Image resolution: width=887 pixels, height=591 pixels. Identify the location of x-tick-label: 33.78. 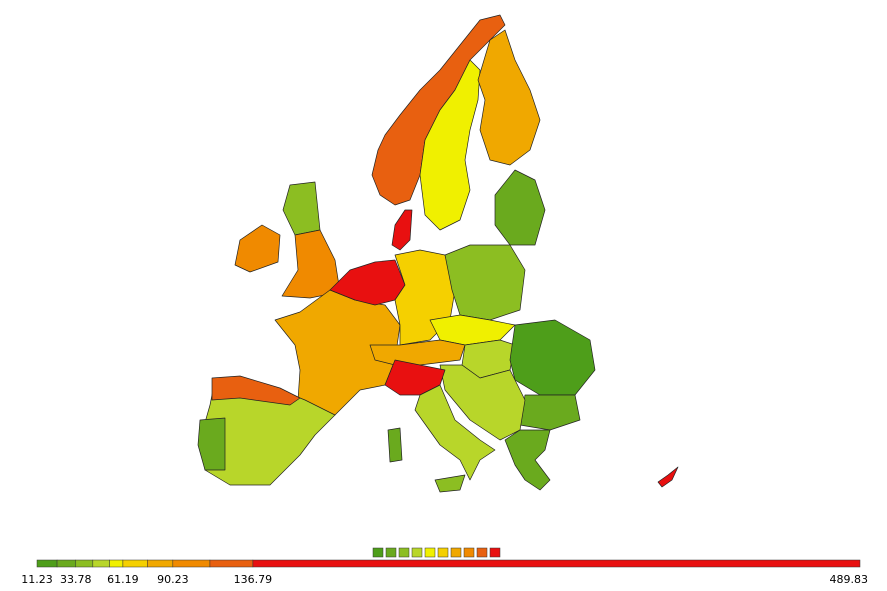
(76, 579).